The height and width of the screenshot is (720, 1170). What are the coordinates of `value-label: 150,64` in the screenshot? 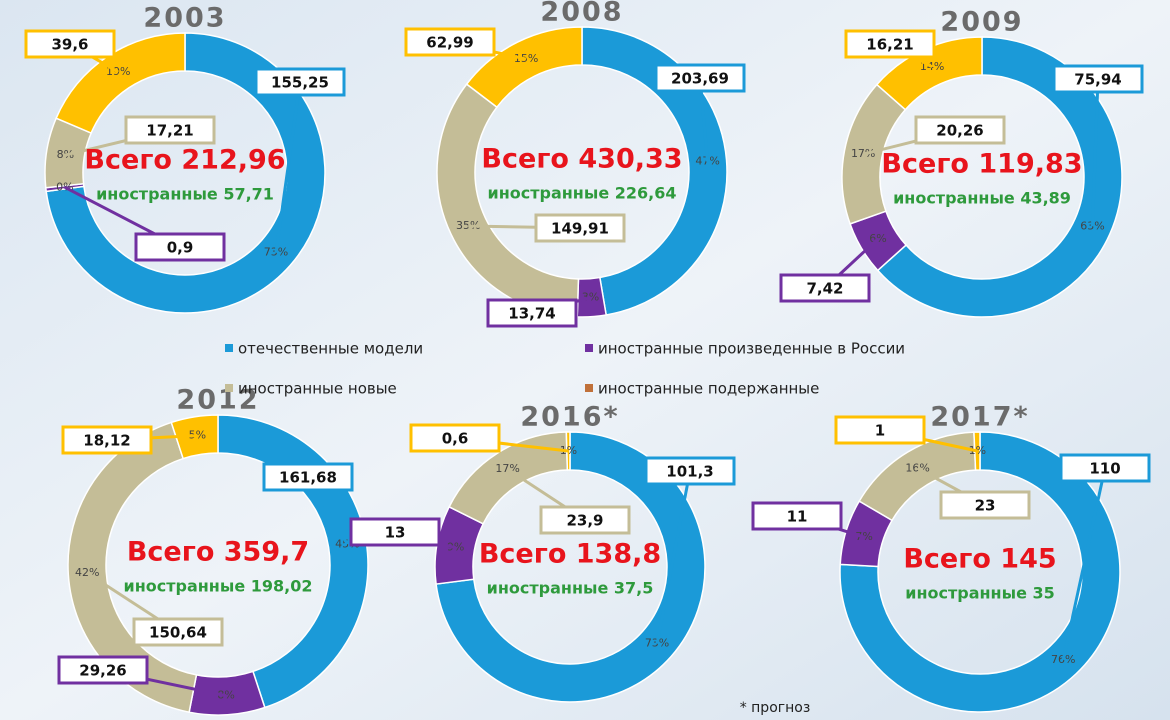 It's located at (178, 633).